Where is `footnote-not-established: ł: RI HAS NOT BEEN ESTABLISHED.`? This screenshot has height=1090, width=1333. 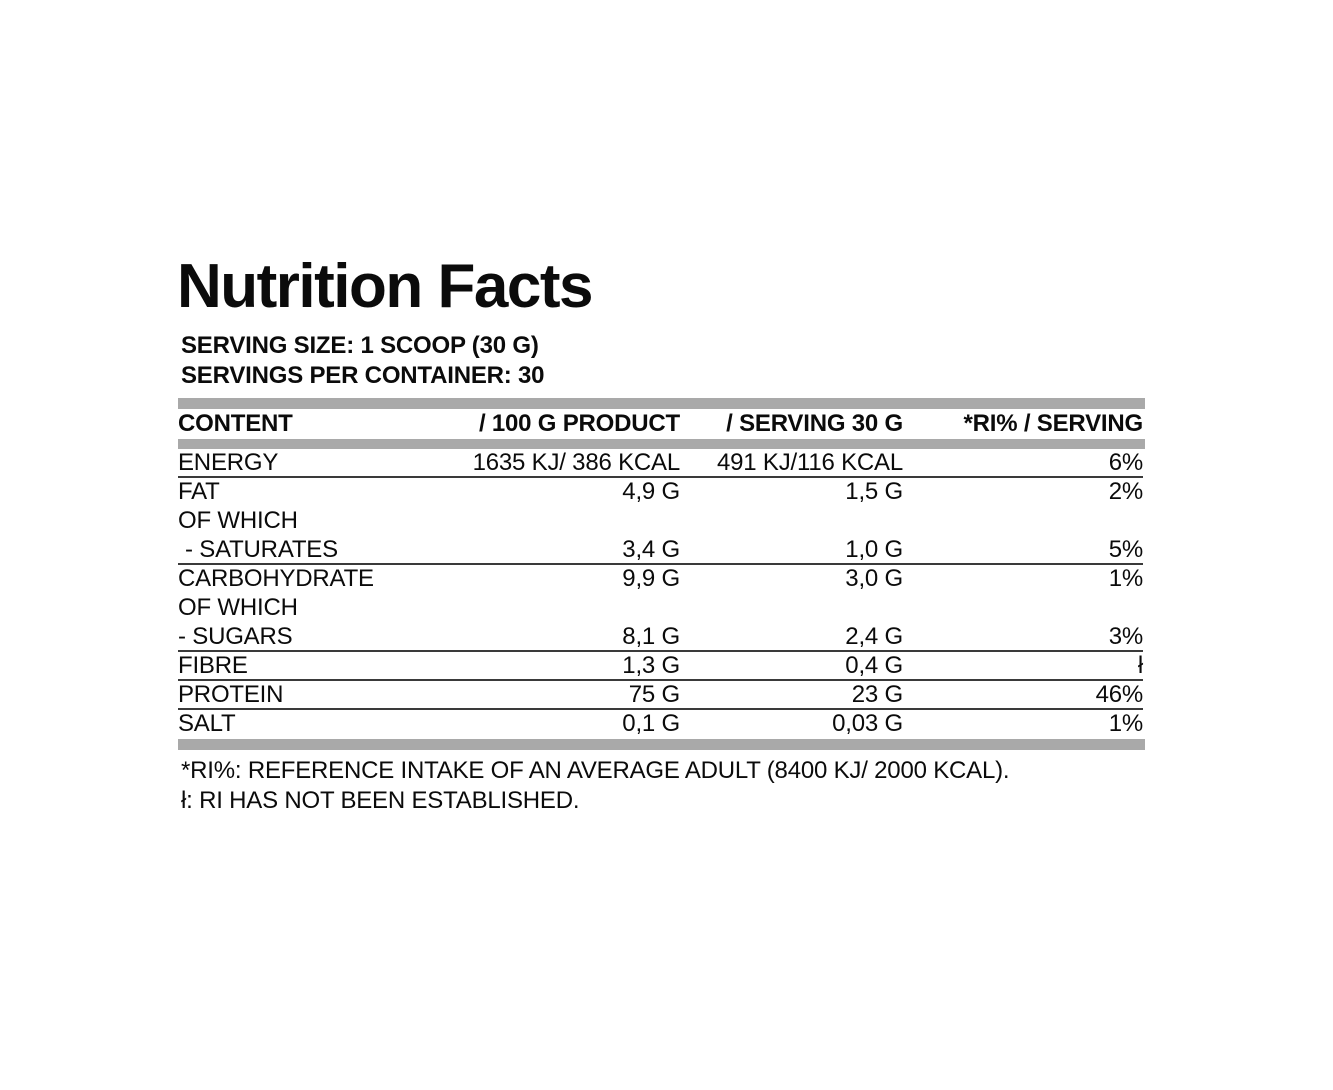
footnote-not-established: ł: RI HAS NOT BEEN ESTABLISHED. is located at coordinates (380, 800).